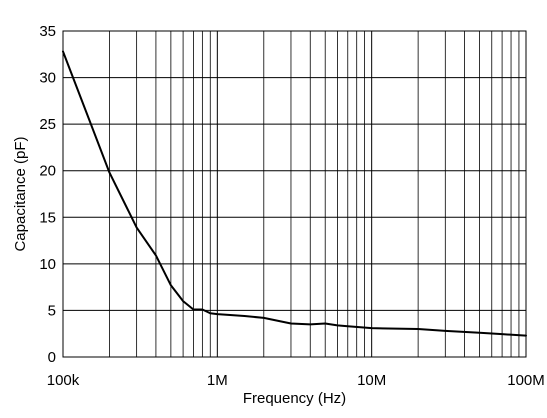  I want to click on y-tick-label: 25, so click(47, 124).